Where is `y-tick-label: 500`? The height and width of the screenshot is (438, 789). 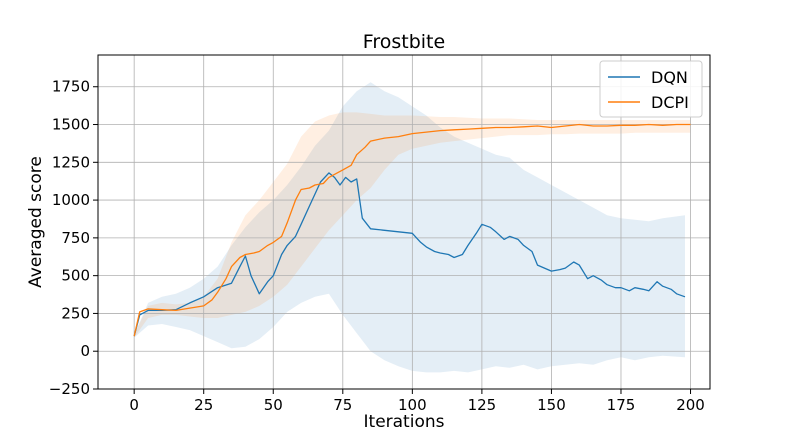
y-tick-label: 500 is located at coordinates (75, 276).